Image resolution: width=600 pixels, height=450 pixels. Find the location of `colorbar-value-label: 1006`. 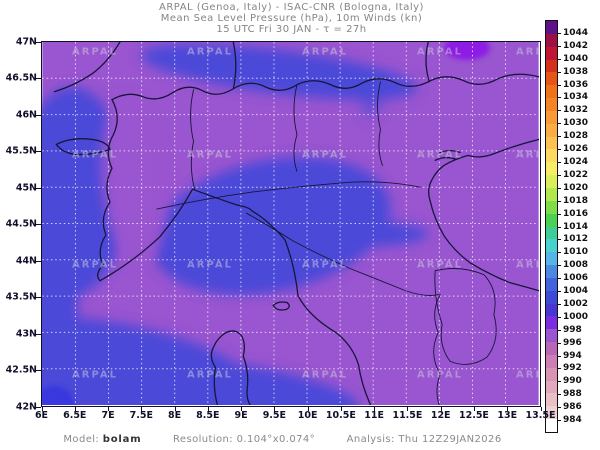

colorbar-value-label: 1006 is located at coordinates (576, 278).